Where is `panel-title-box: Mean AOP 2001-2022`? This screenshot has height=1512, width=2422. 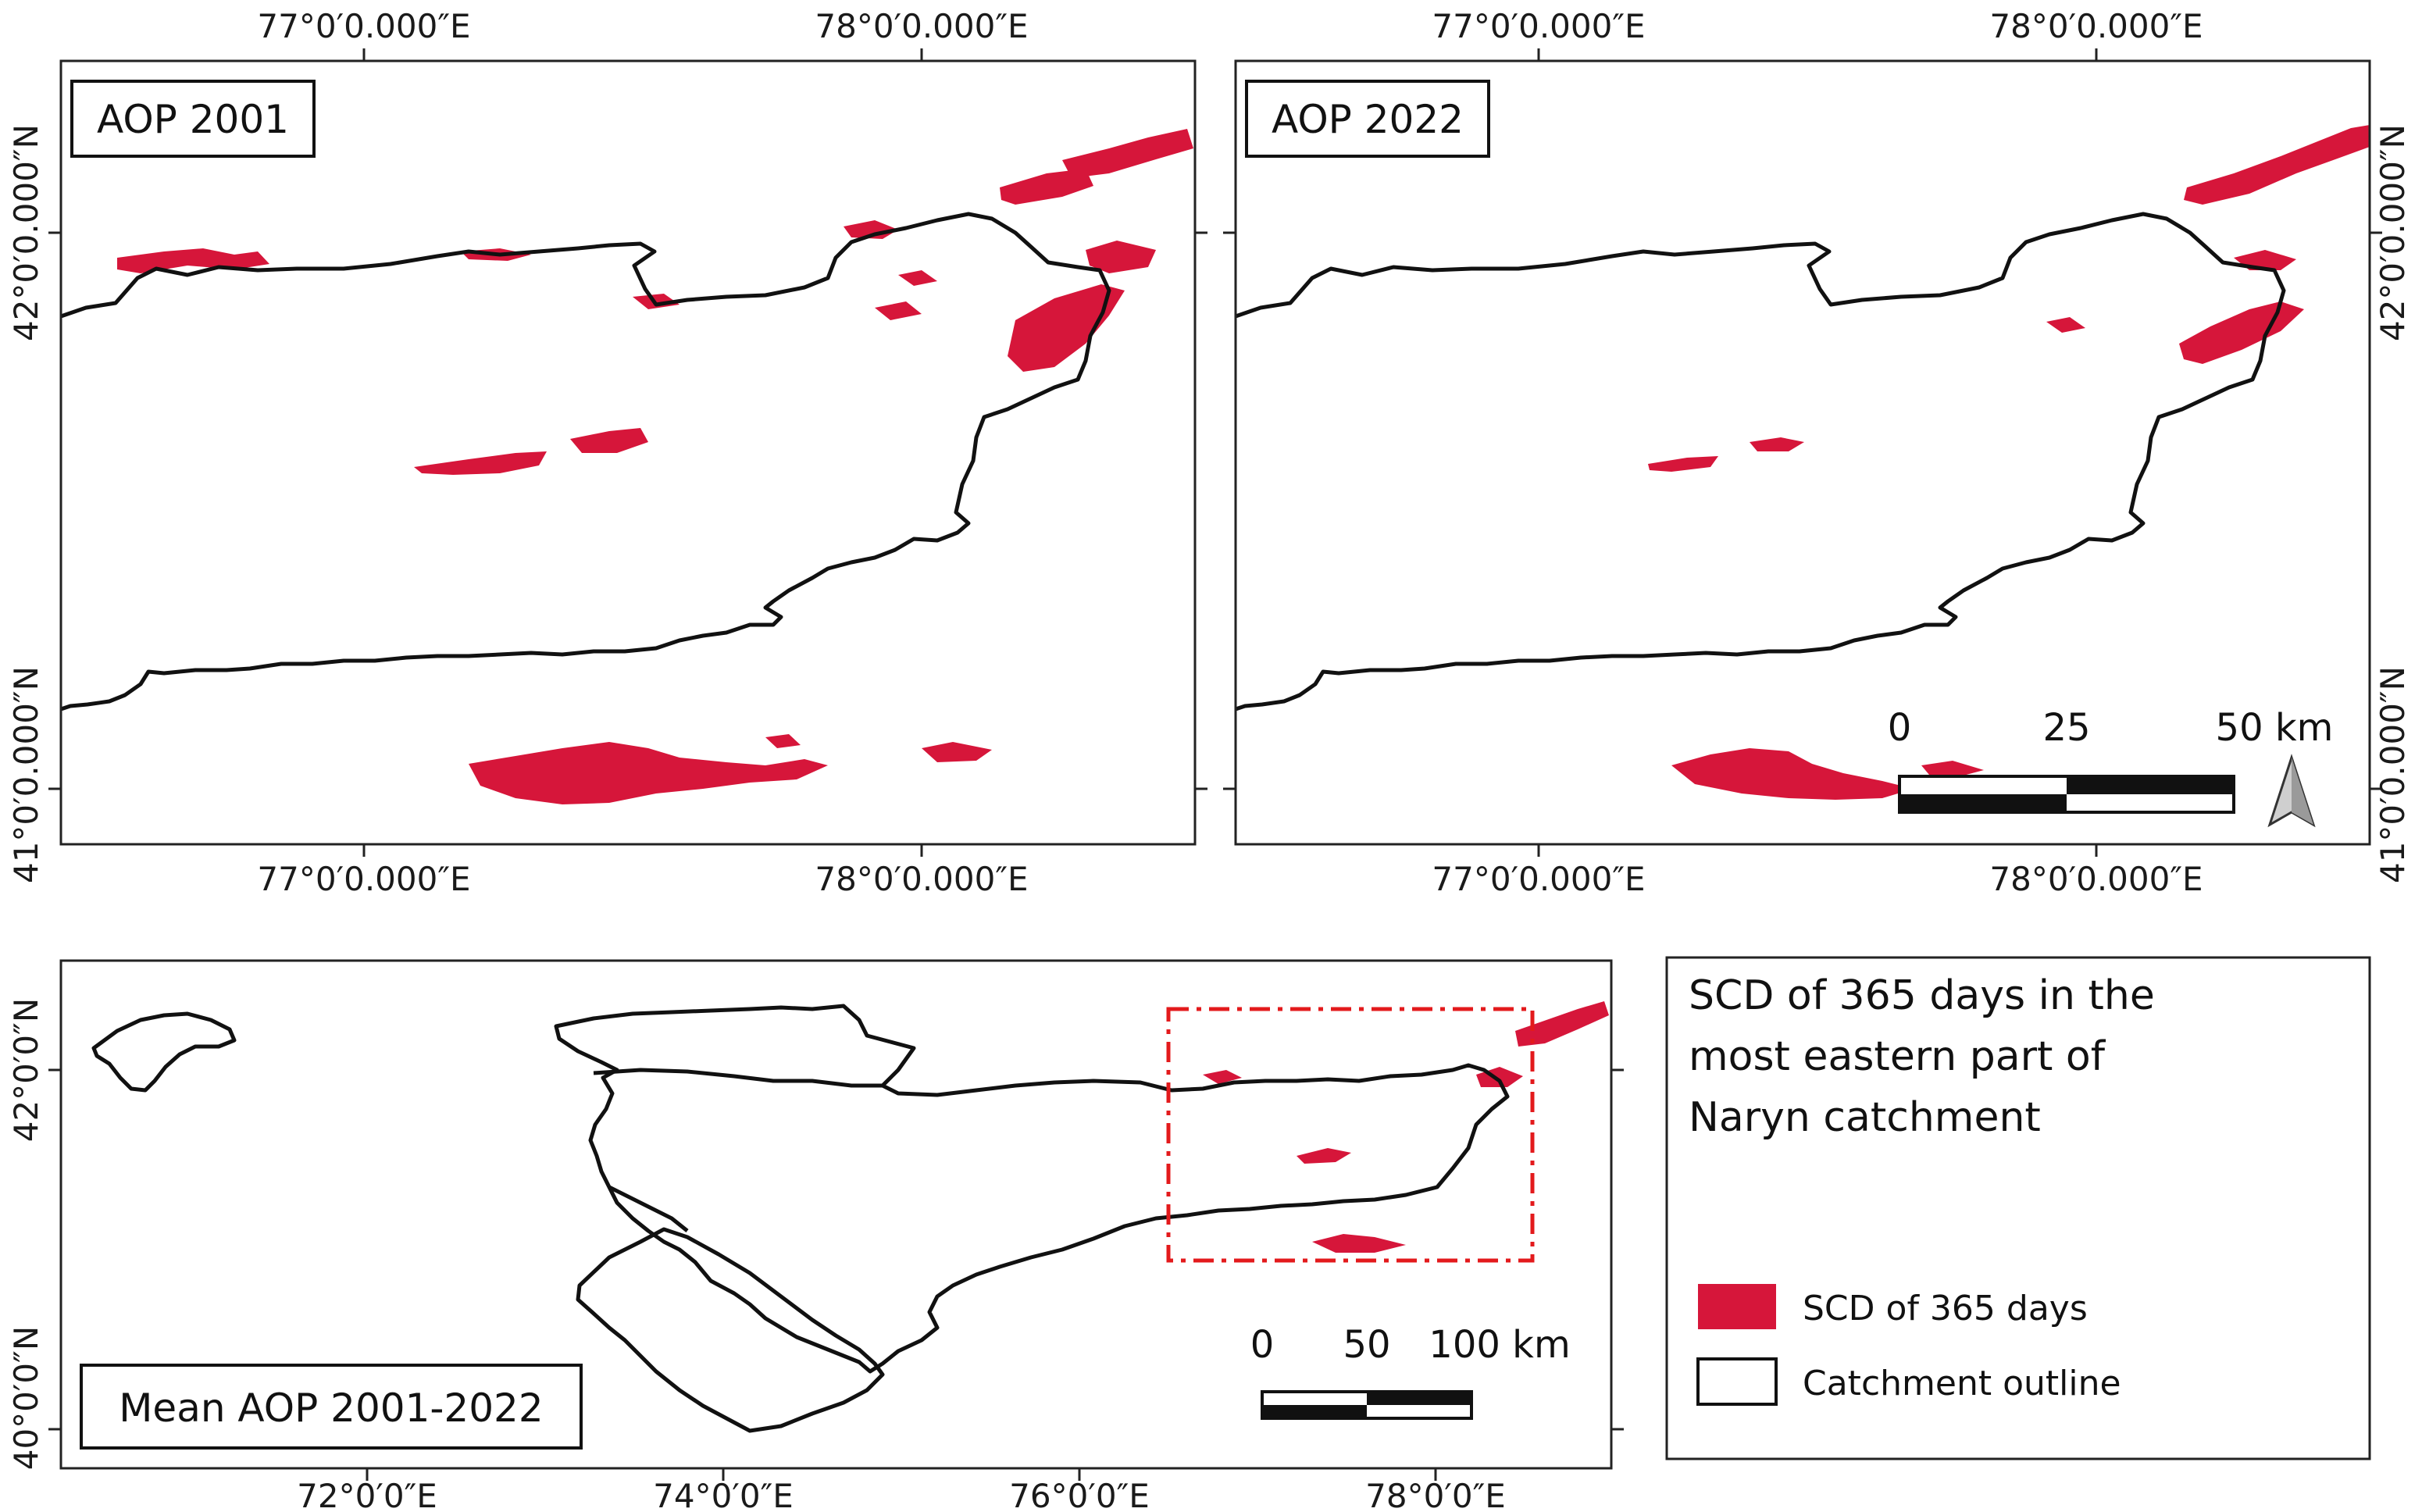 panel-title-box: Mean AOP 2001-2022 is located at coordinates (332, 1407).